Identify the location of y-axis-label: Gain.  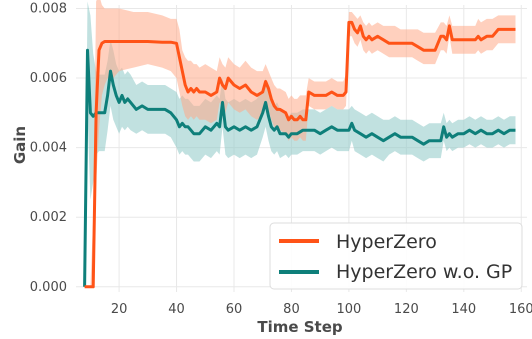
(20, 145).